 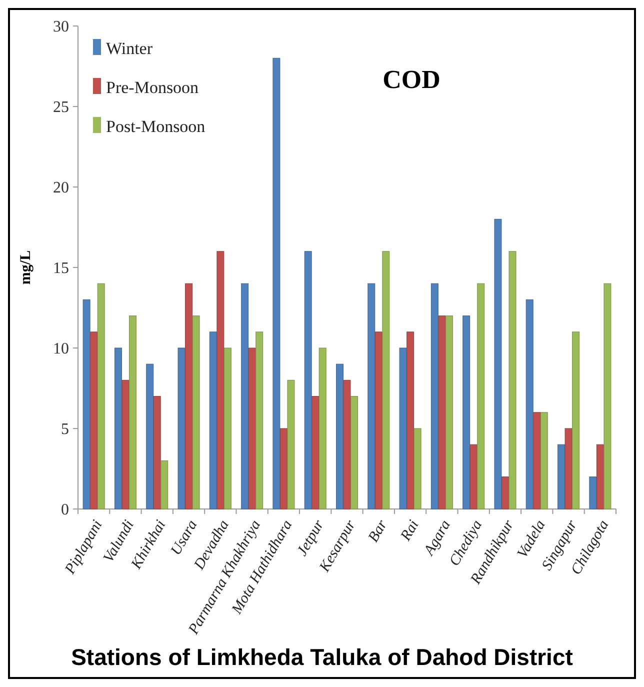 What do you see at coordinates (61, 349) in the screenshot?
I see `y-tick-label: 10` at bounding box center [61, 349].